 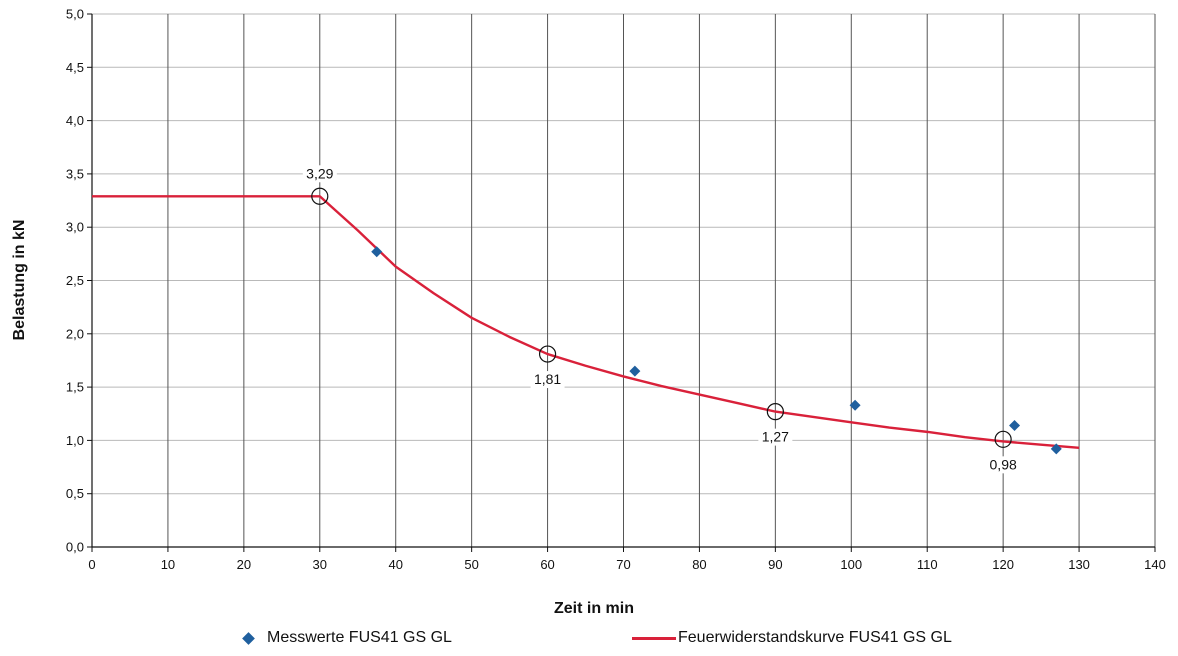 What do you see at coordinates (815, 637) in the screenshot?
I see `legend-label-curve: Feuerwiderstandskurve FUS41 GS GL` at bounding box center [815, 637].